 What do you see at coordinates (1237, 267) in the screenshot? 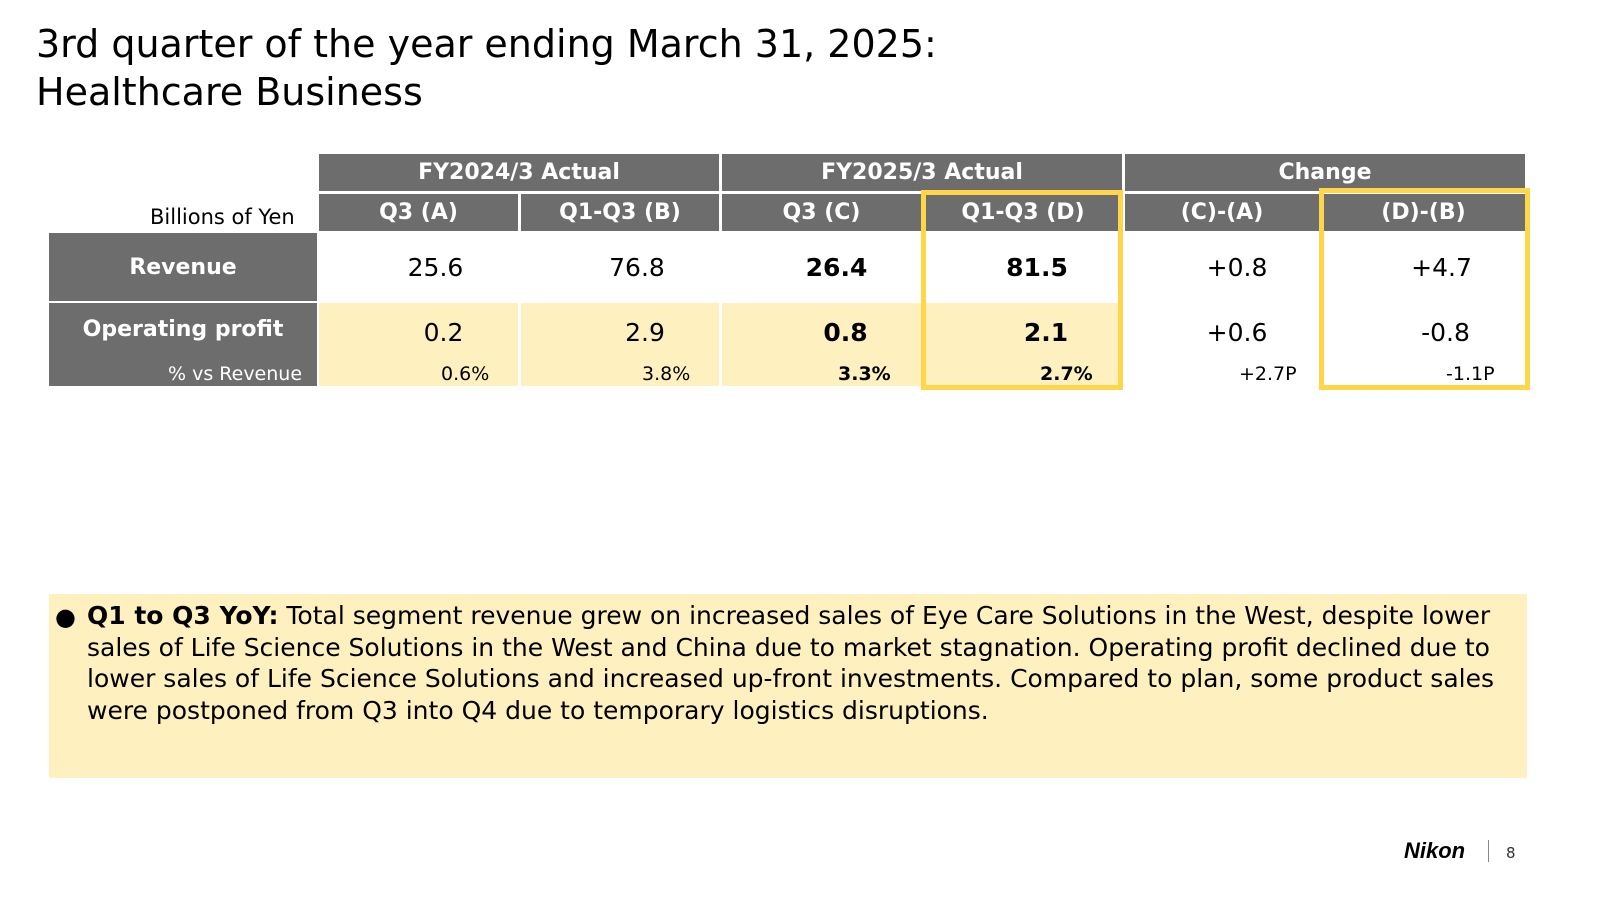
I see `revenue-c-minus-a: +0.8` at bounding box center [1237, 267].